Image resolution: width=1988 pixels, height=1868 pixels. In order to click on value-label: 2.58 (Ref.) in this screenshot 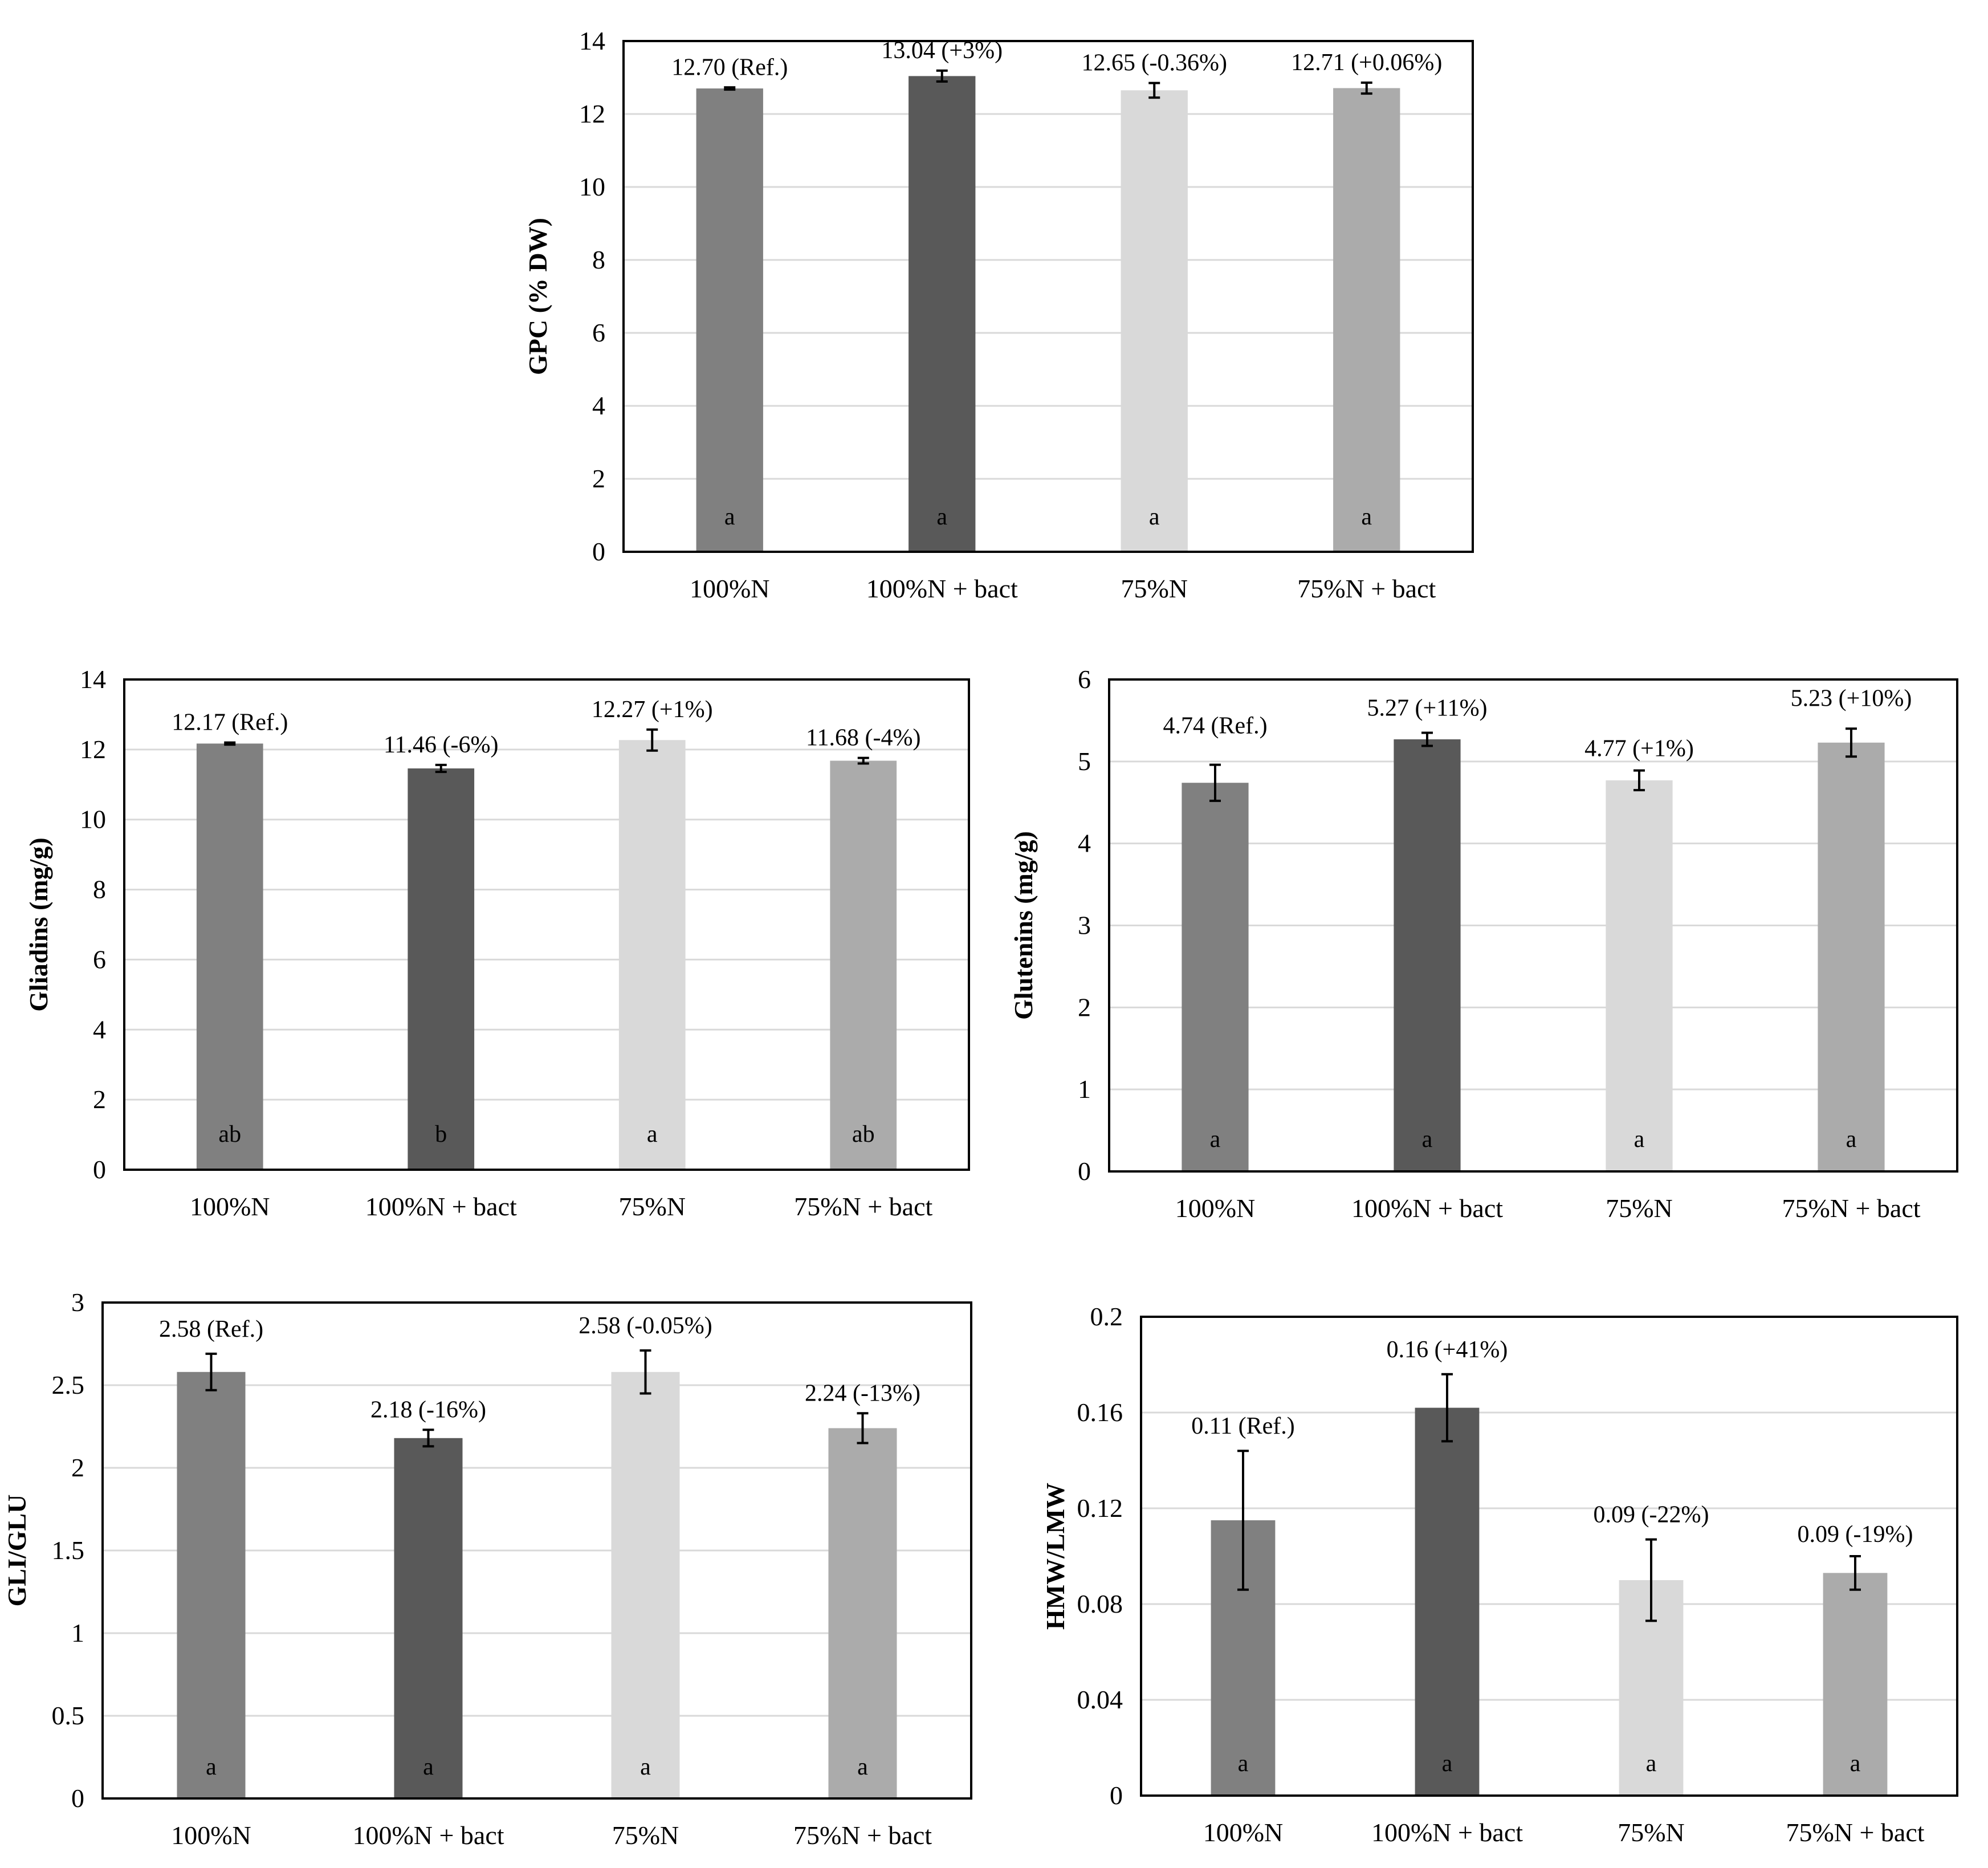, I will do `click(211, 1329)`.